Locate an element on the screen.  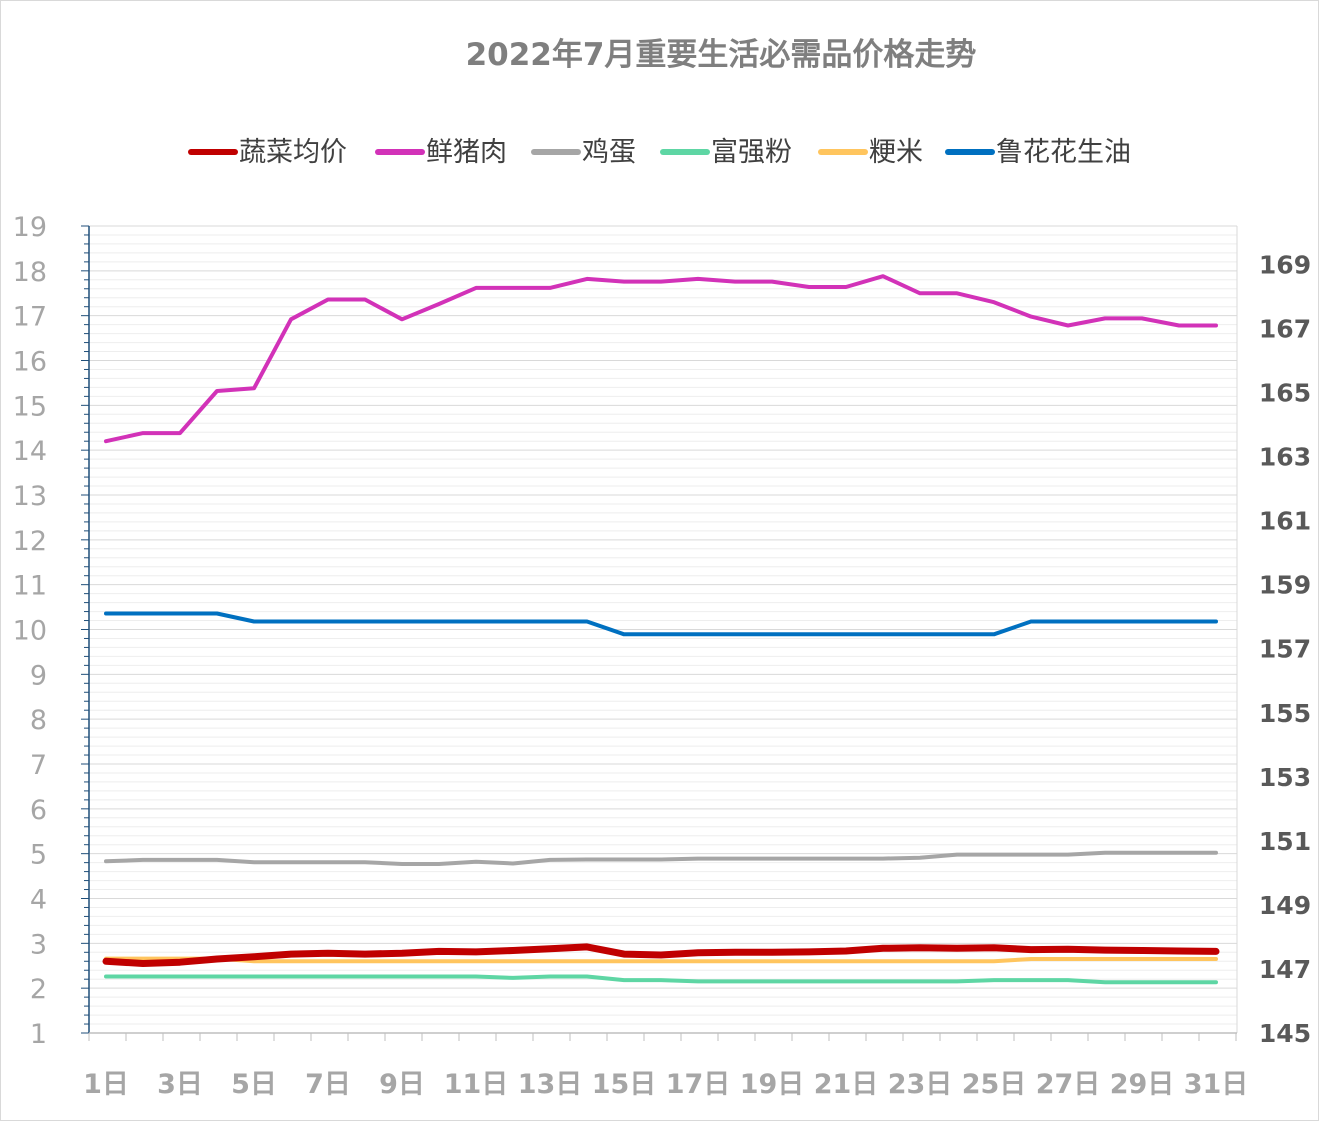
y-right-tick-label: 145 is located at coordinates (1285, 1033).